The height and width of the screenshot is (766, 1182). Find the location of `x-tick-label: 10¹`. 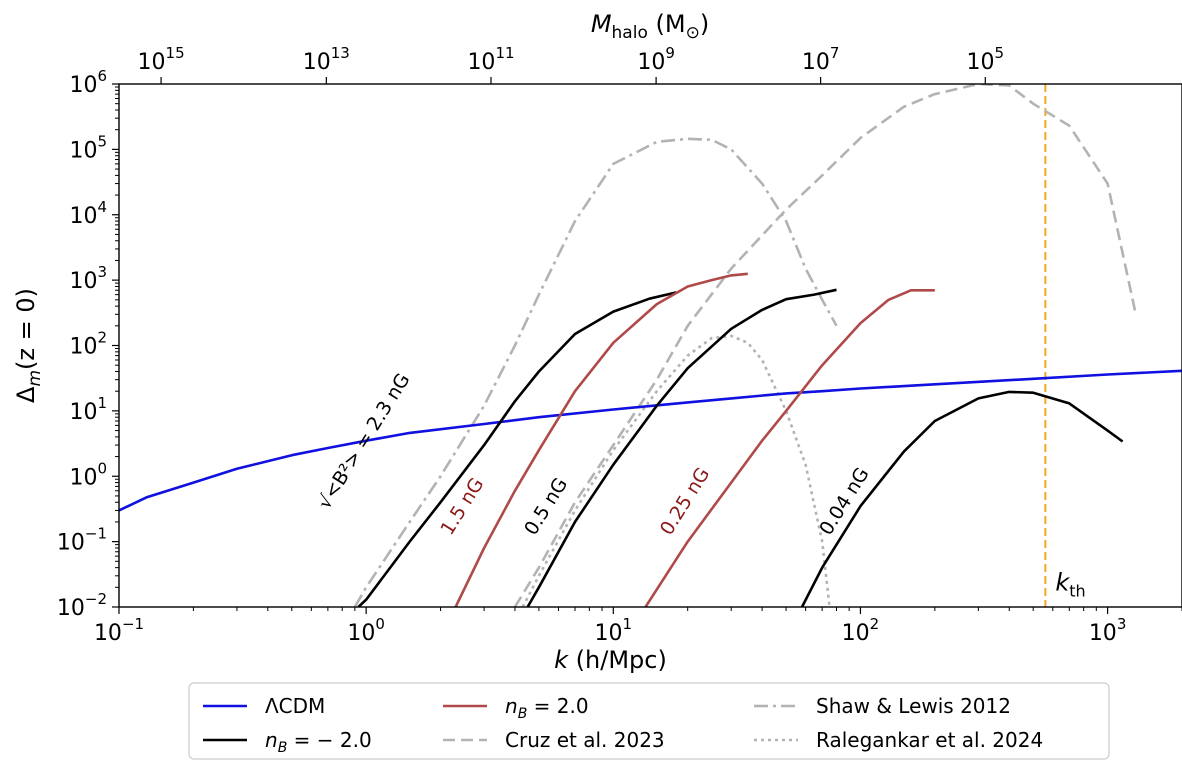

x-tick-label: 10¹ is located at coordinates (614, 630).